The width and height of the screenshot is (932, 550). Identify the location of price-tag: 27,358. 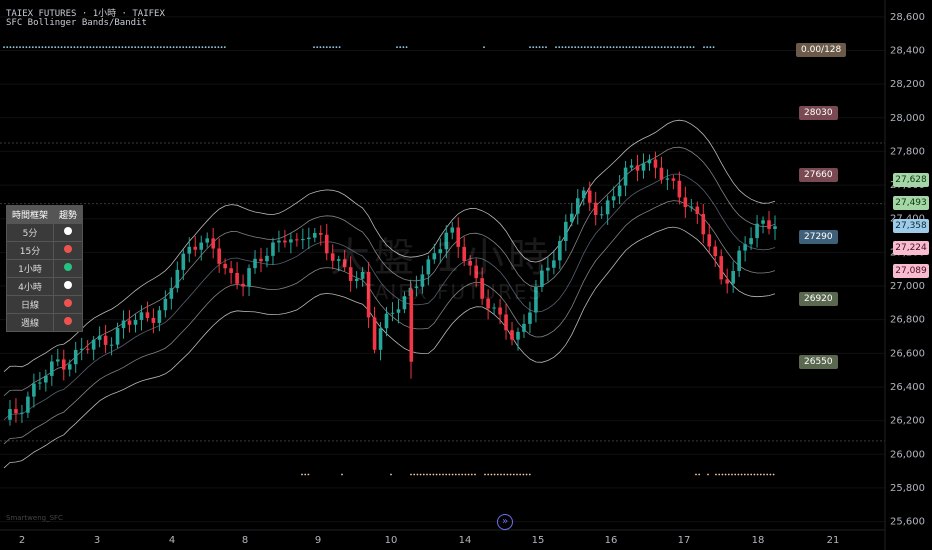
(911, 225).